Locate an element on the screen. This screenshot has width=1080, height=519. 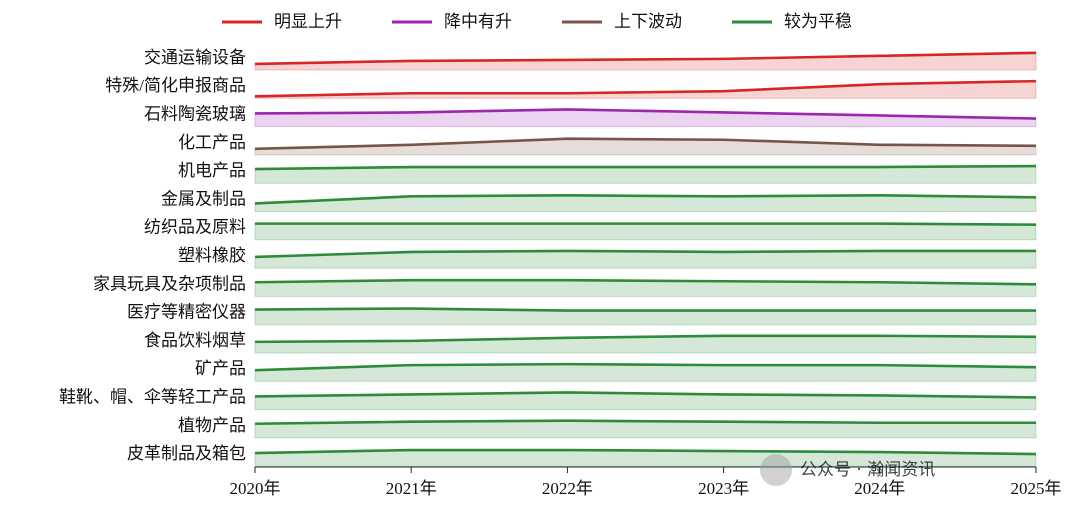
row-label: 机电产品 is located at coordinates (212, 170).